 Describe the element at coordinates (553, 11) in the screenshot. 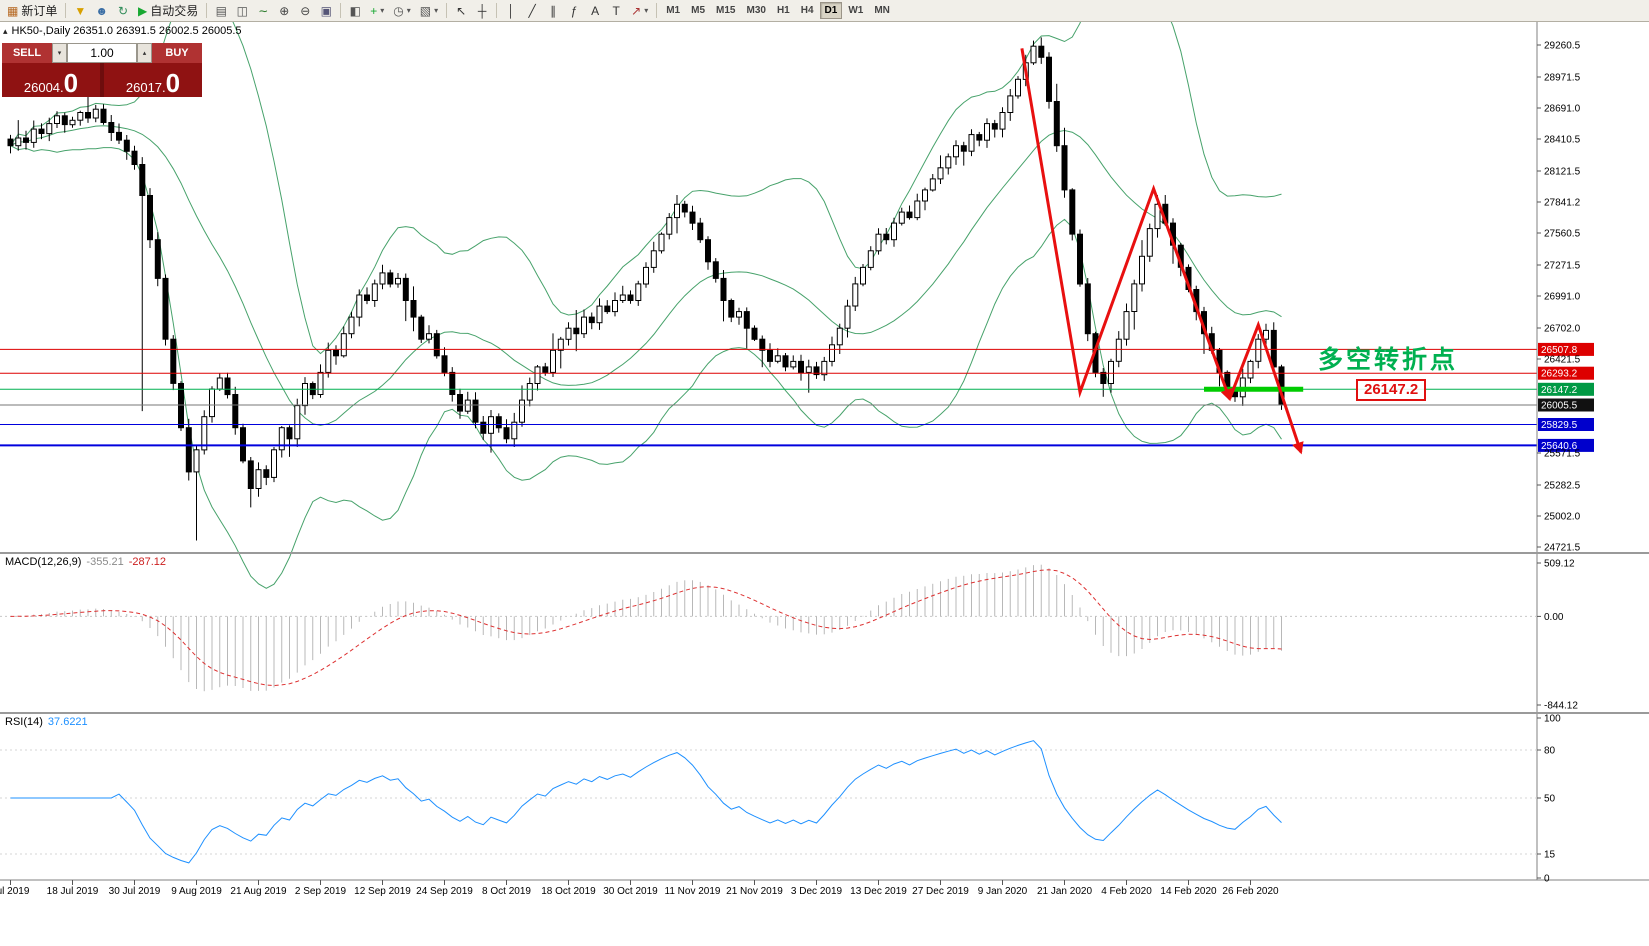

I see `channel-button: ∥` at that location.